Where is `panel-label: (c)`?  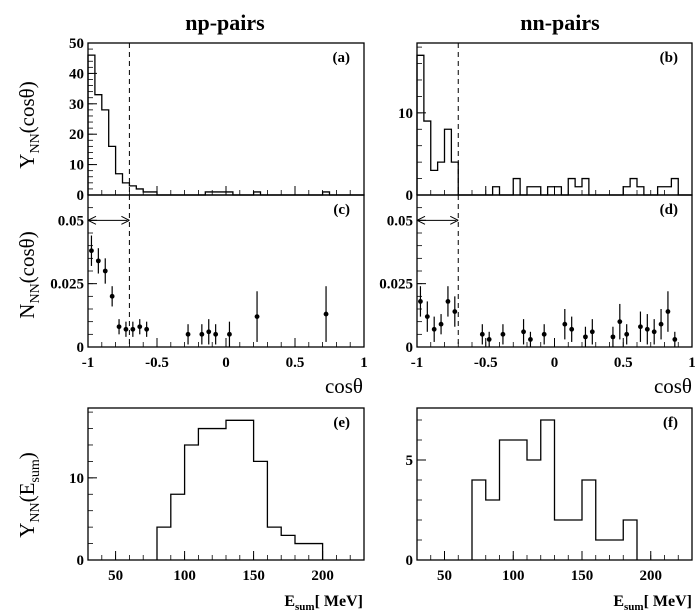 panel-label: (c) is located at coordinates (341, 210).